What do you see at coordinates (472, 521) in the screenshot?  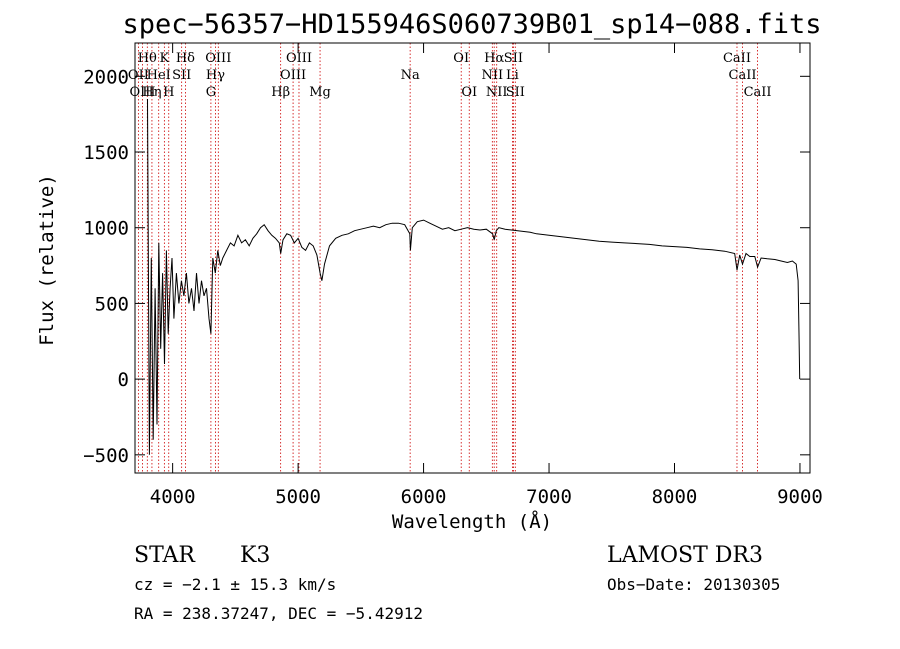 I see `x-axis-label: Wavelength (Å)` at bounding box center [472, 521].